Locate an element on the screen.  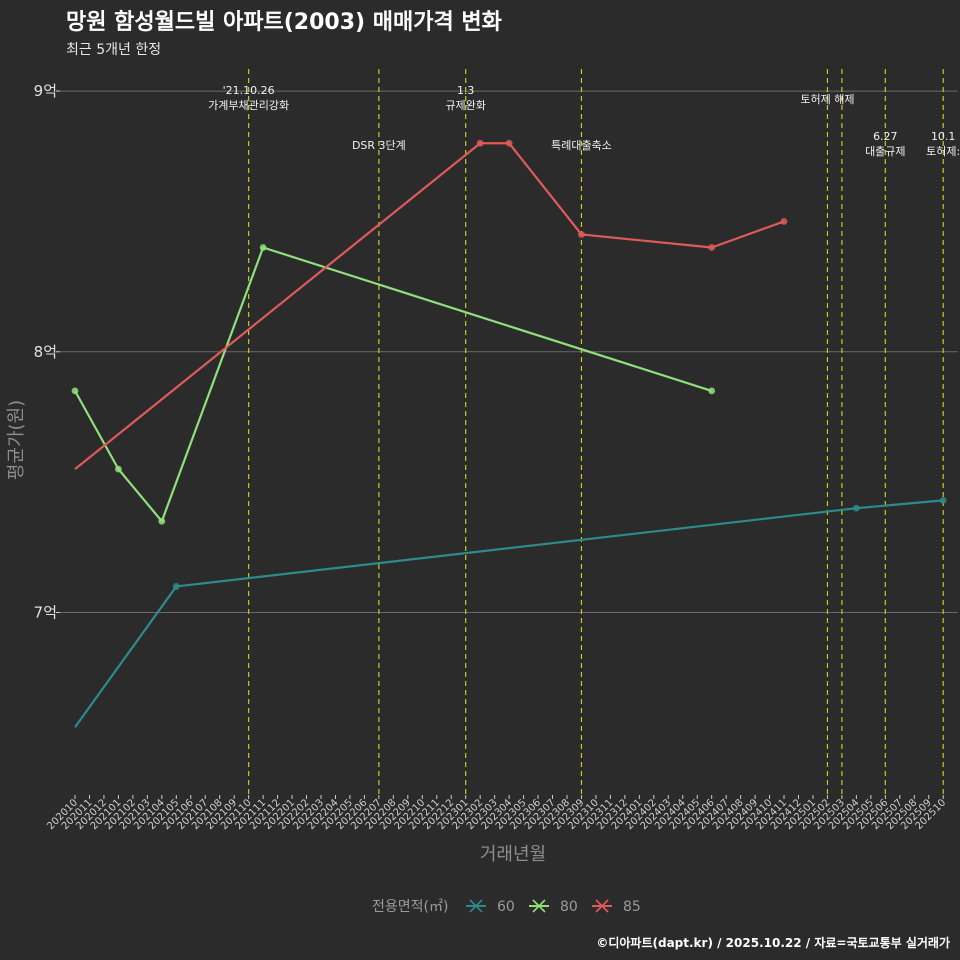
y-axis-ticks: 7억 8억 9억 is located at coordinates (47, 352).